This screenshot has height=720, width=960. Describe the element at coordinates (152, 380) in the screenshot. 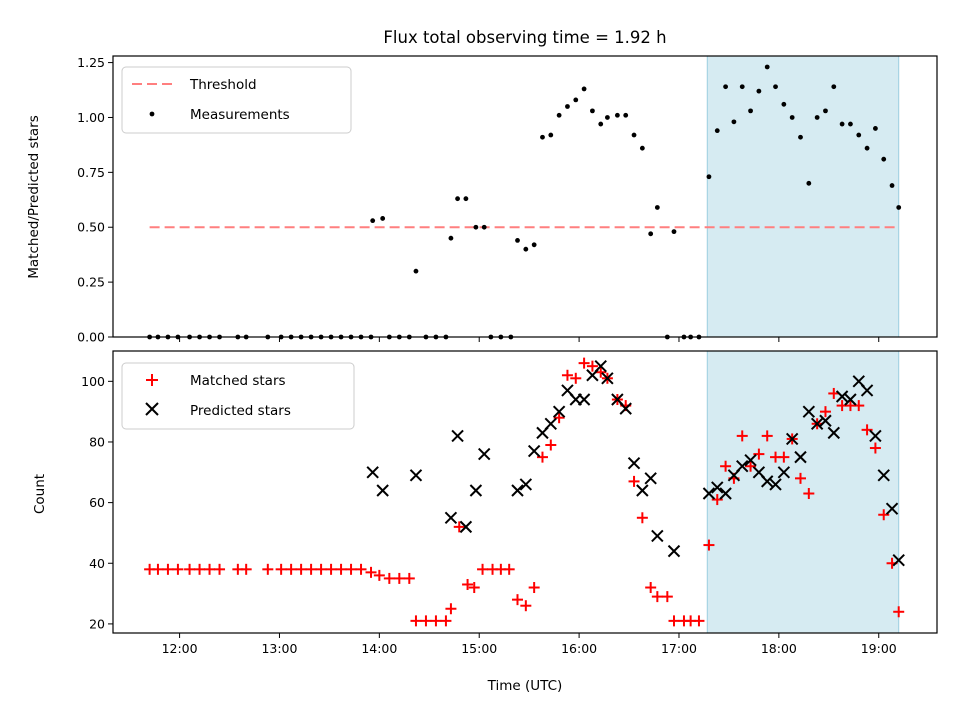

I see `legend-matched-swatch` at that location.